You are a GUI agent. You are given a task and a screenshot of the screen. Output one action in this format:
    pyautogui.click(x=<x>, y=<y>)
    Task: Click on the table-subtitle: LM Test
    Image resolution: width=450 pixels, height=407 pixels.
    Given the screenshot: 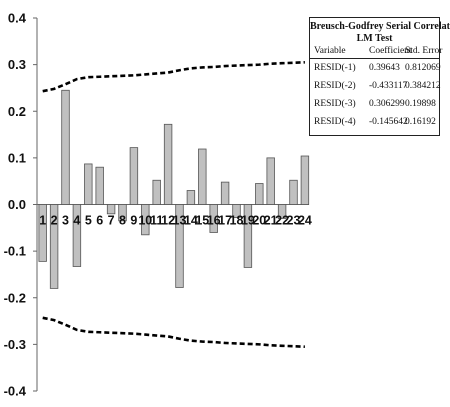 What is the action you would take?
    pyautogui.click(x=374, y=38)
    